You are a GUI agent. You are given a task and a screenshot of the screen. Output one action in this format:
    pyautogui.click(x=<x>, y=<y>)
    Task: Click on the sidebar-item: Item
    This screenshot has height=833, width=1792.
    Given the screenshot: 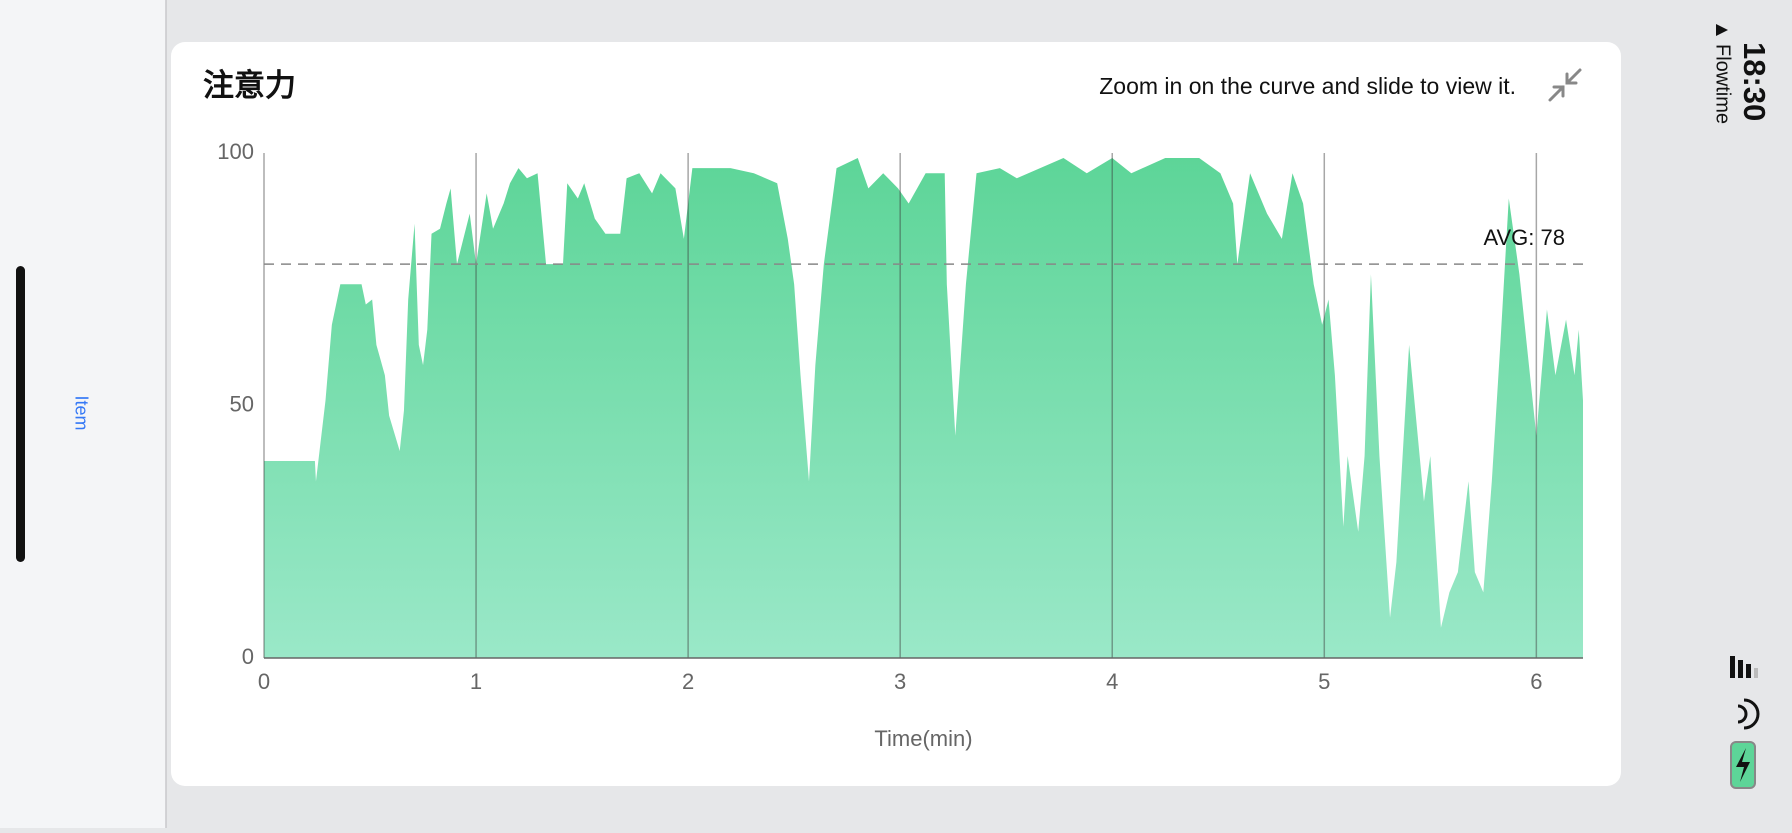 What is the action you would take?
    pyautogui.click(x=81, y=412)
    